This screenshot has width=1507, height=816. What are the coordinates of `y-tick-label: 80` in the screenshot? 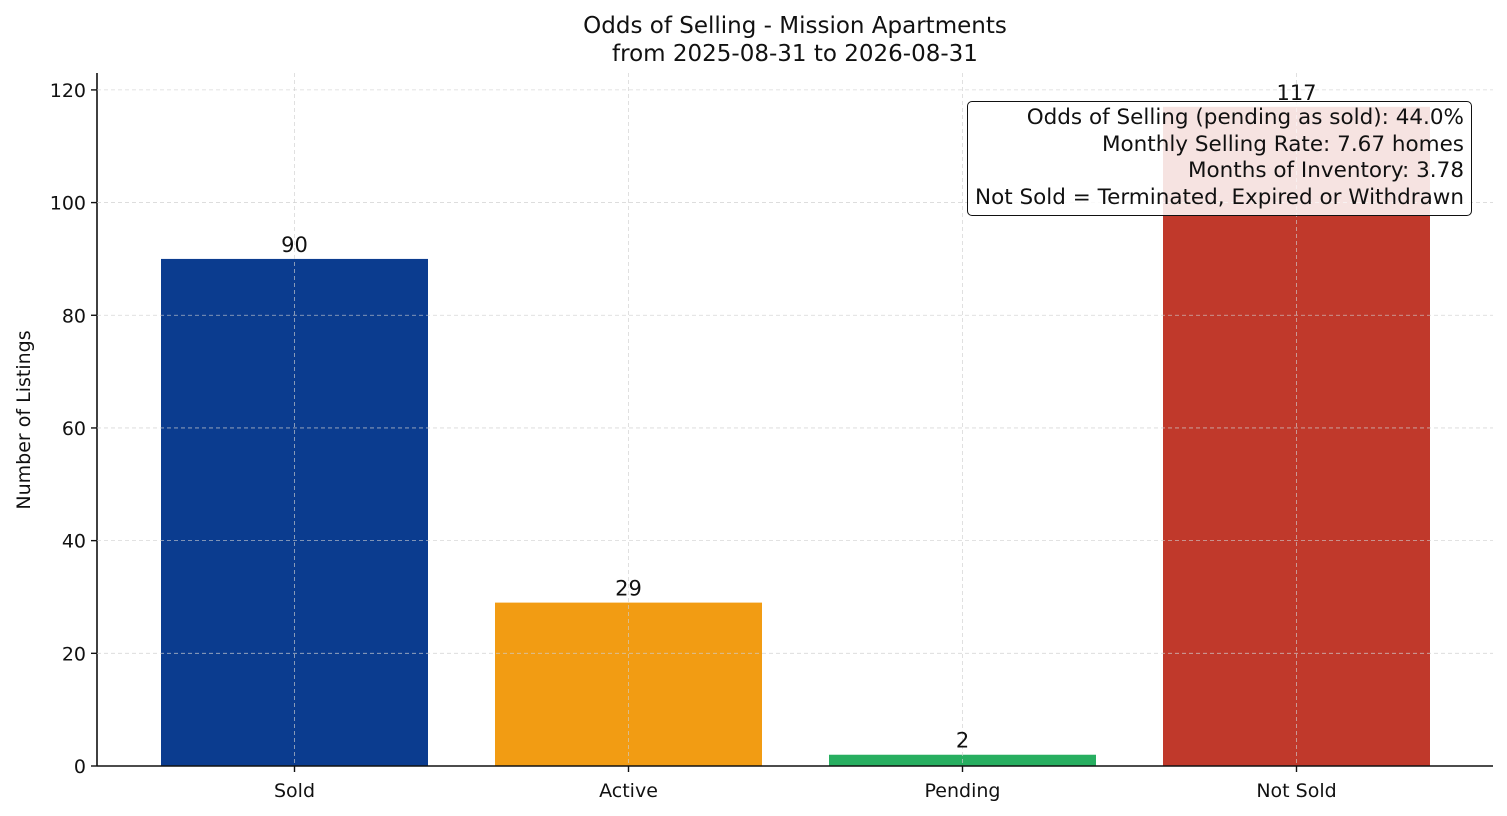 It's located at (74, 316).